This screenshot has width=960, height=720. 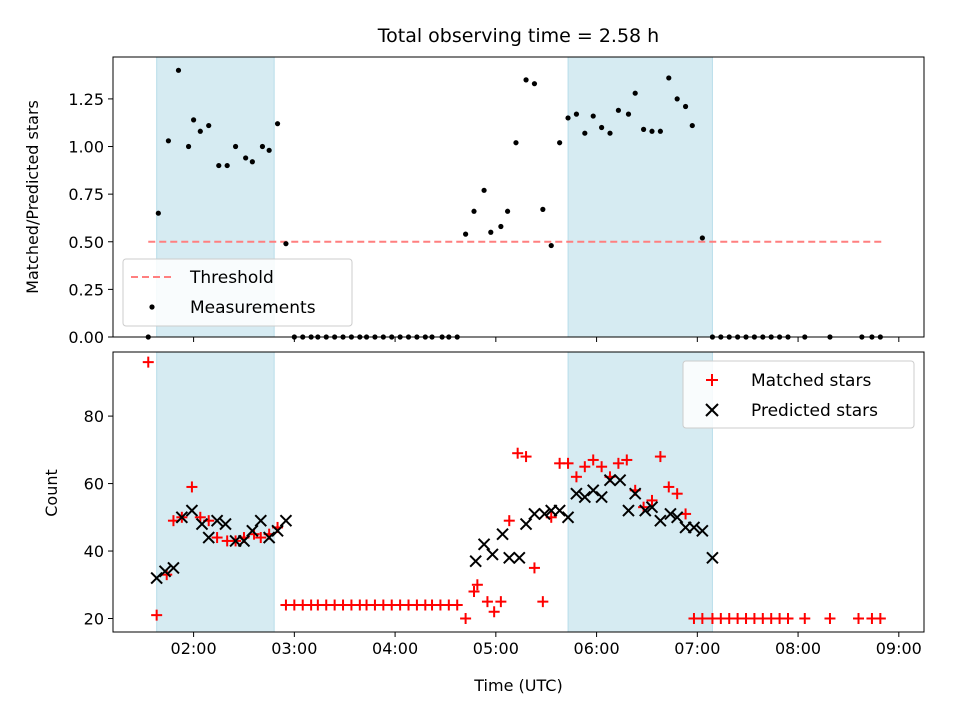 I want to click on measurements-legend-swatch, so click(x=152, y=307).